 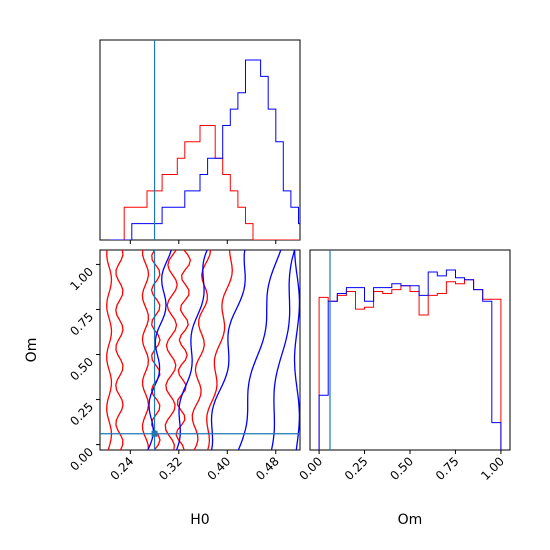 What do you see at coordinates (492, 468) in the screenshot?
I see `x-tick-label-om: 1.00` at bounding box center [492, 468].